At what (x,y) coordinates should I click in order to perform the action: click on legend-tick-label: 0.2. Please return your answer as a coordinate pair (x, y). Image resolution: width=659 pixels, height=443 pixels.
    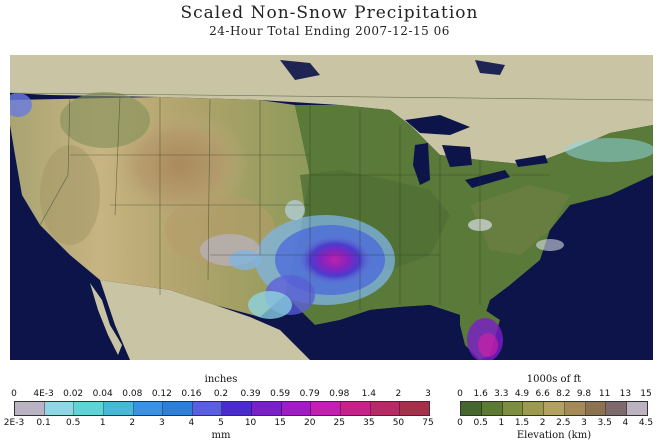
    Looking at the image, I should click on (221, 394).